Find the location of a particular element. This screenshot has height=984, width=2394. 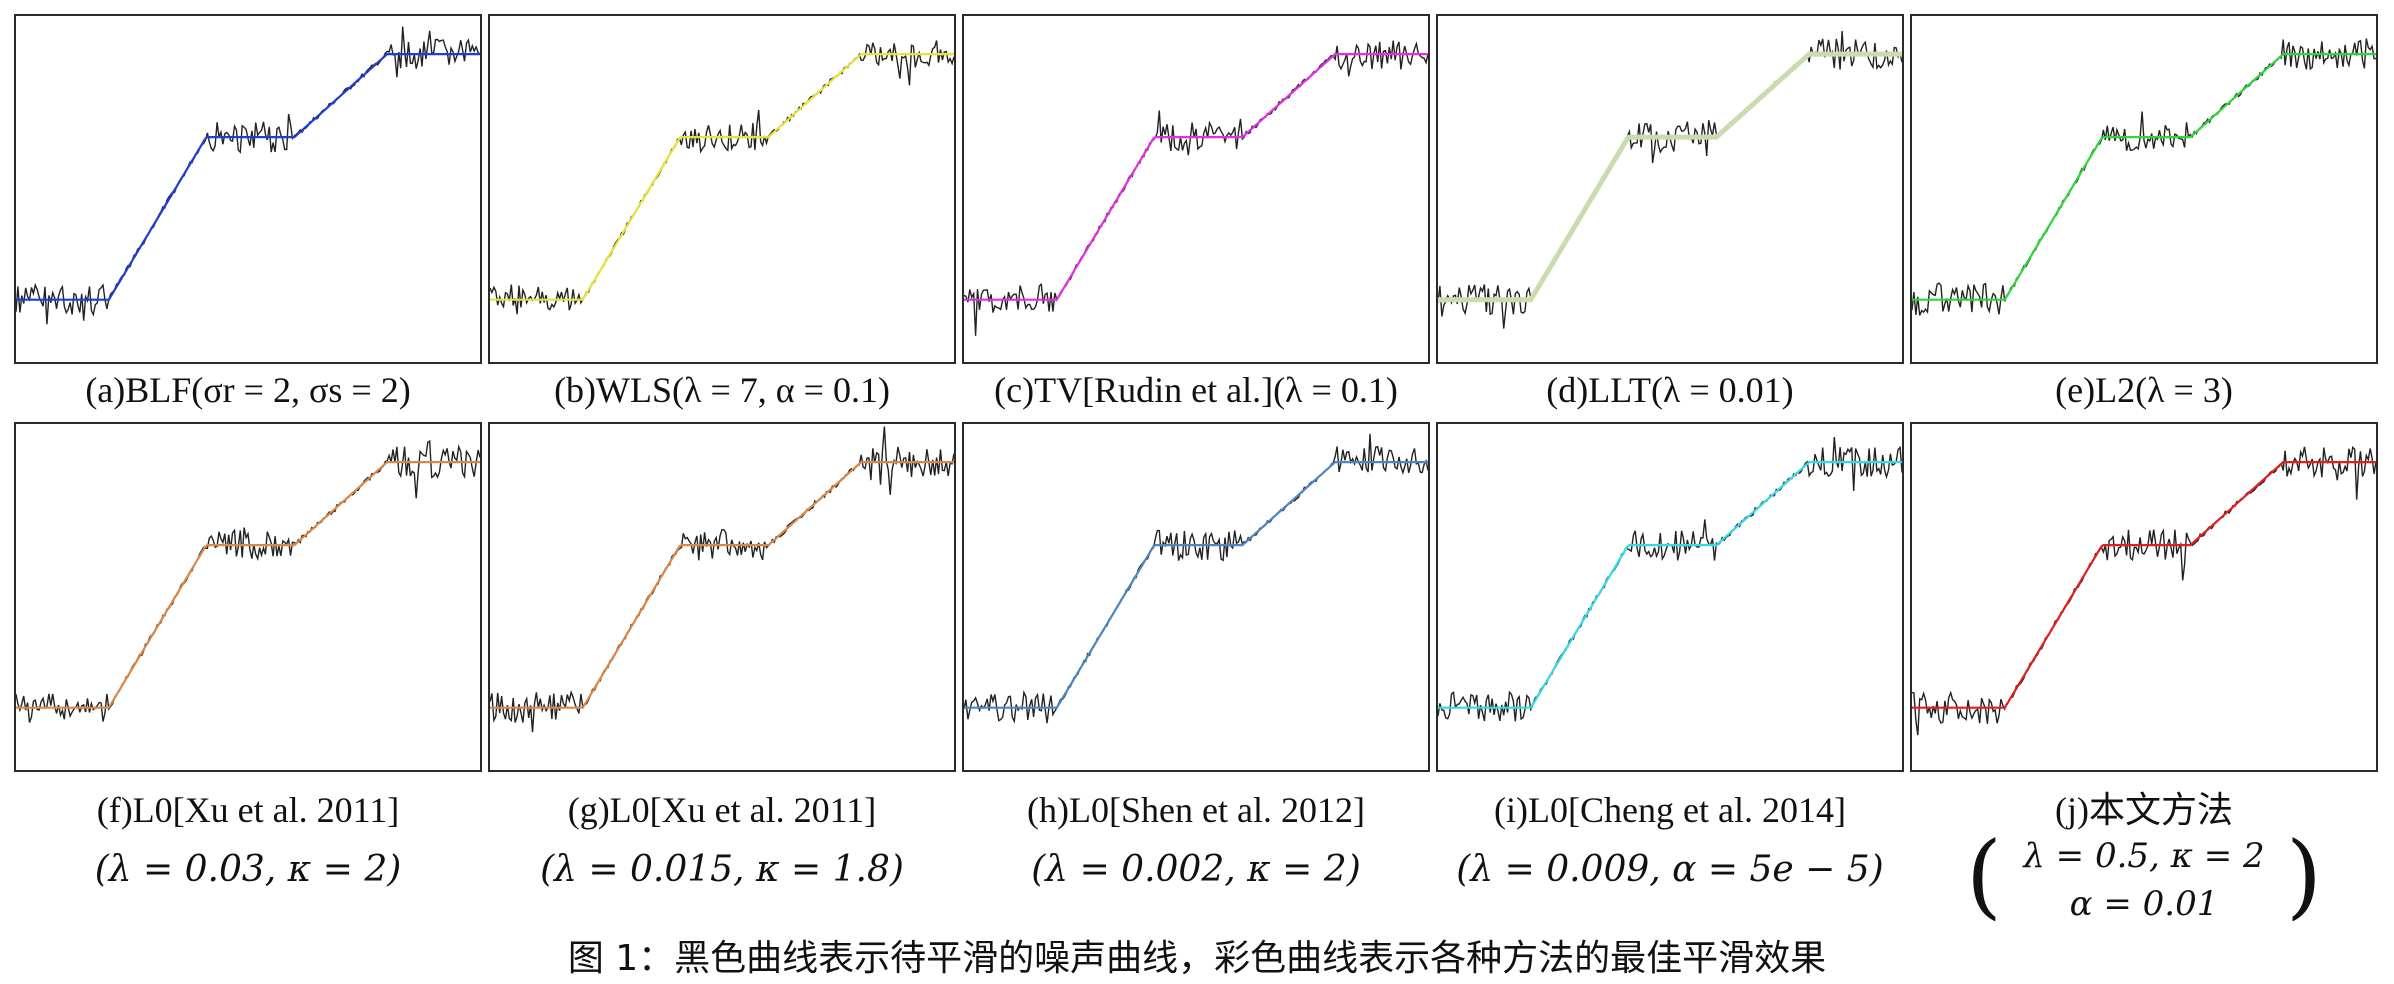

noisy-curve-j is located at coordinates (2144, 590).